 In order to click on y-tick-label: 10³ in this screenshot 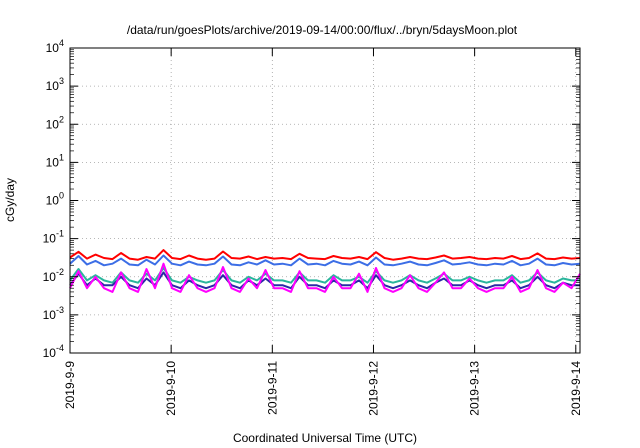, I will do `click(55, 84)`.